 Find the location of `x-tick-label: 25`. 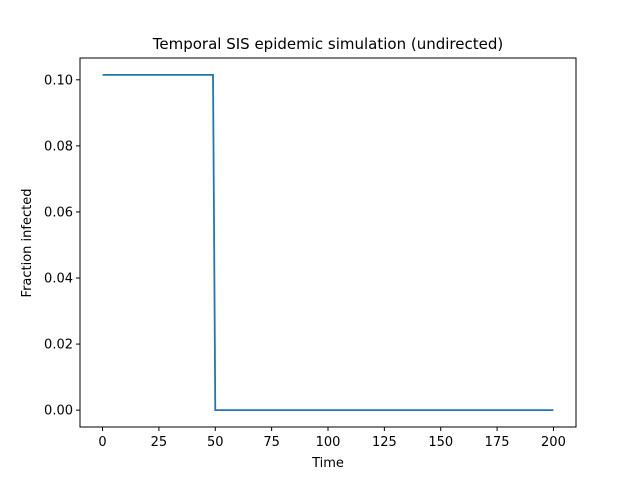

x-tick-label: 25 is located at coordinates (159, 442).